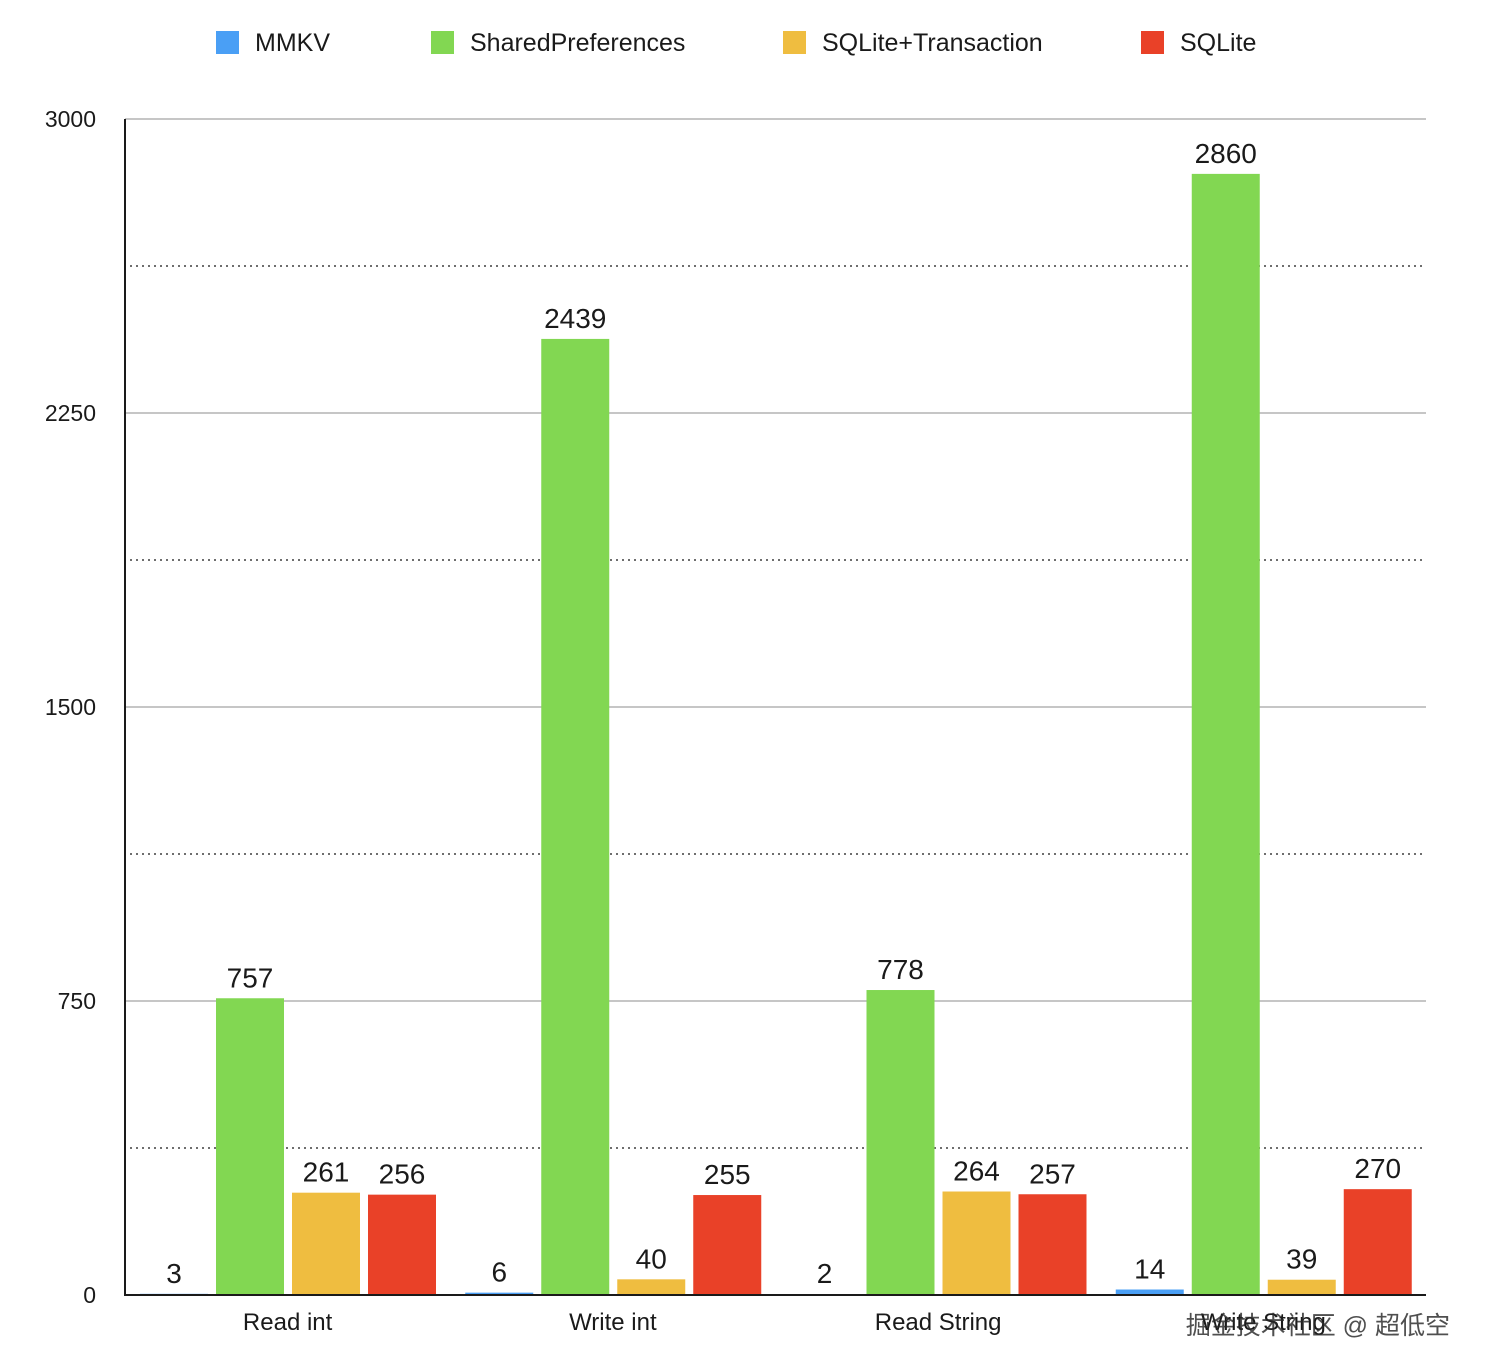 This screenshot has width=1486, height=1372. I want to click on bar-sqlite-write-int, so click(727, 1245).